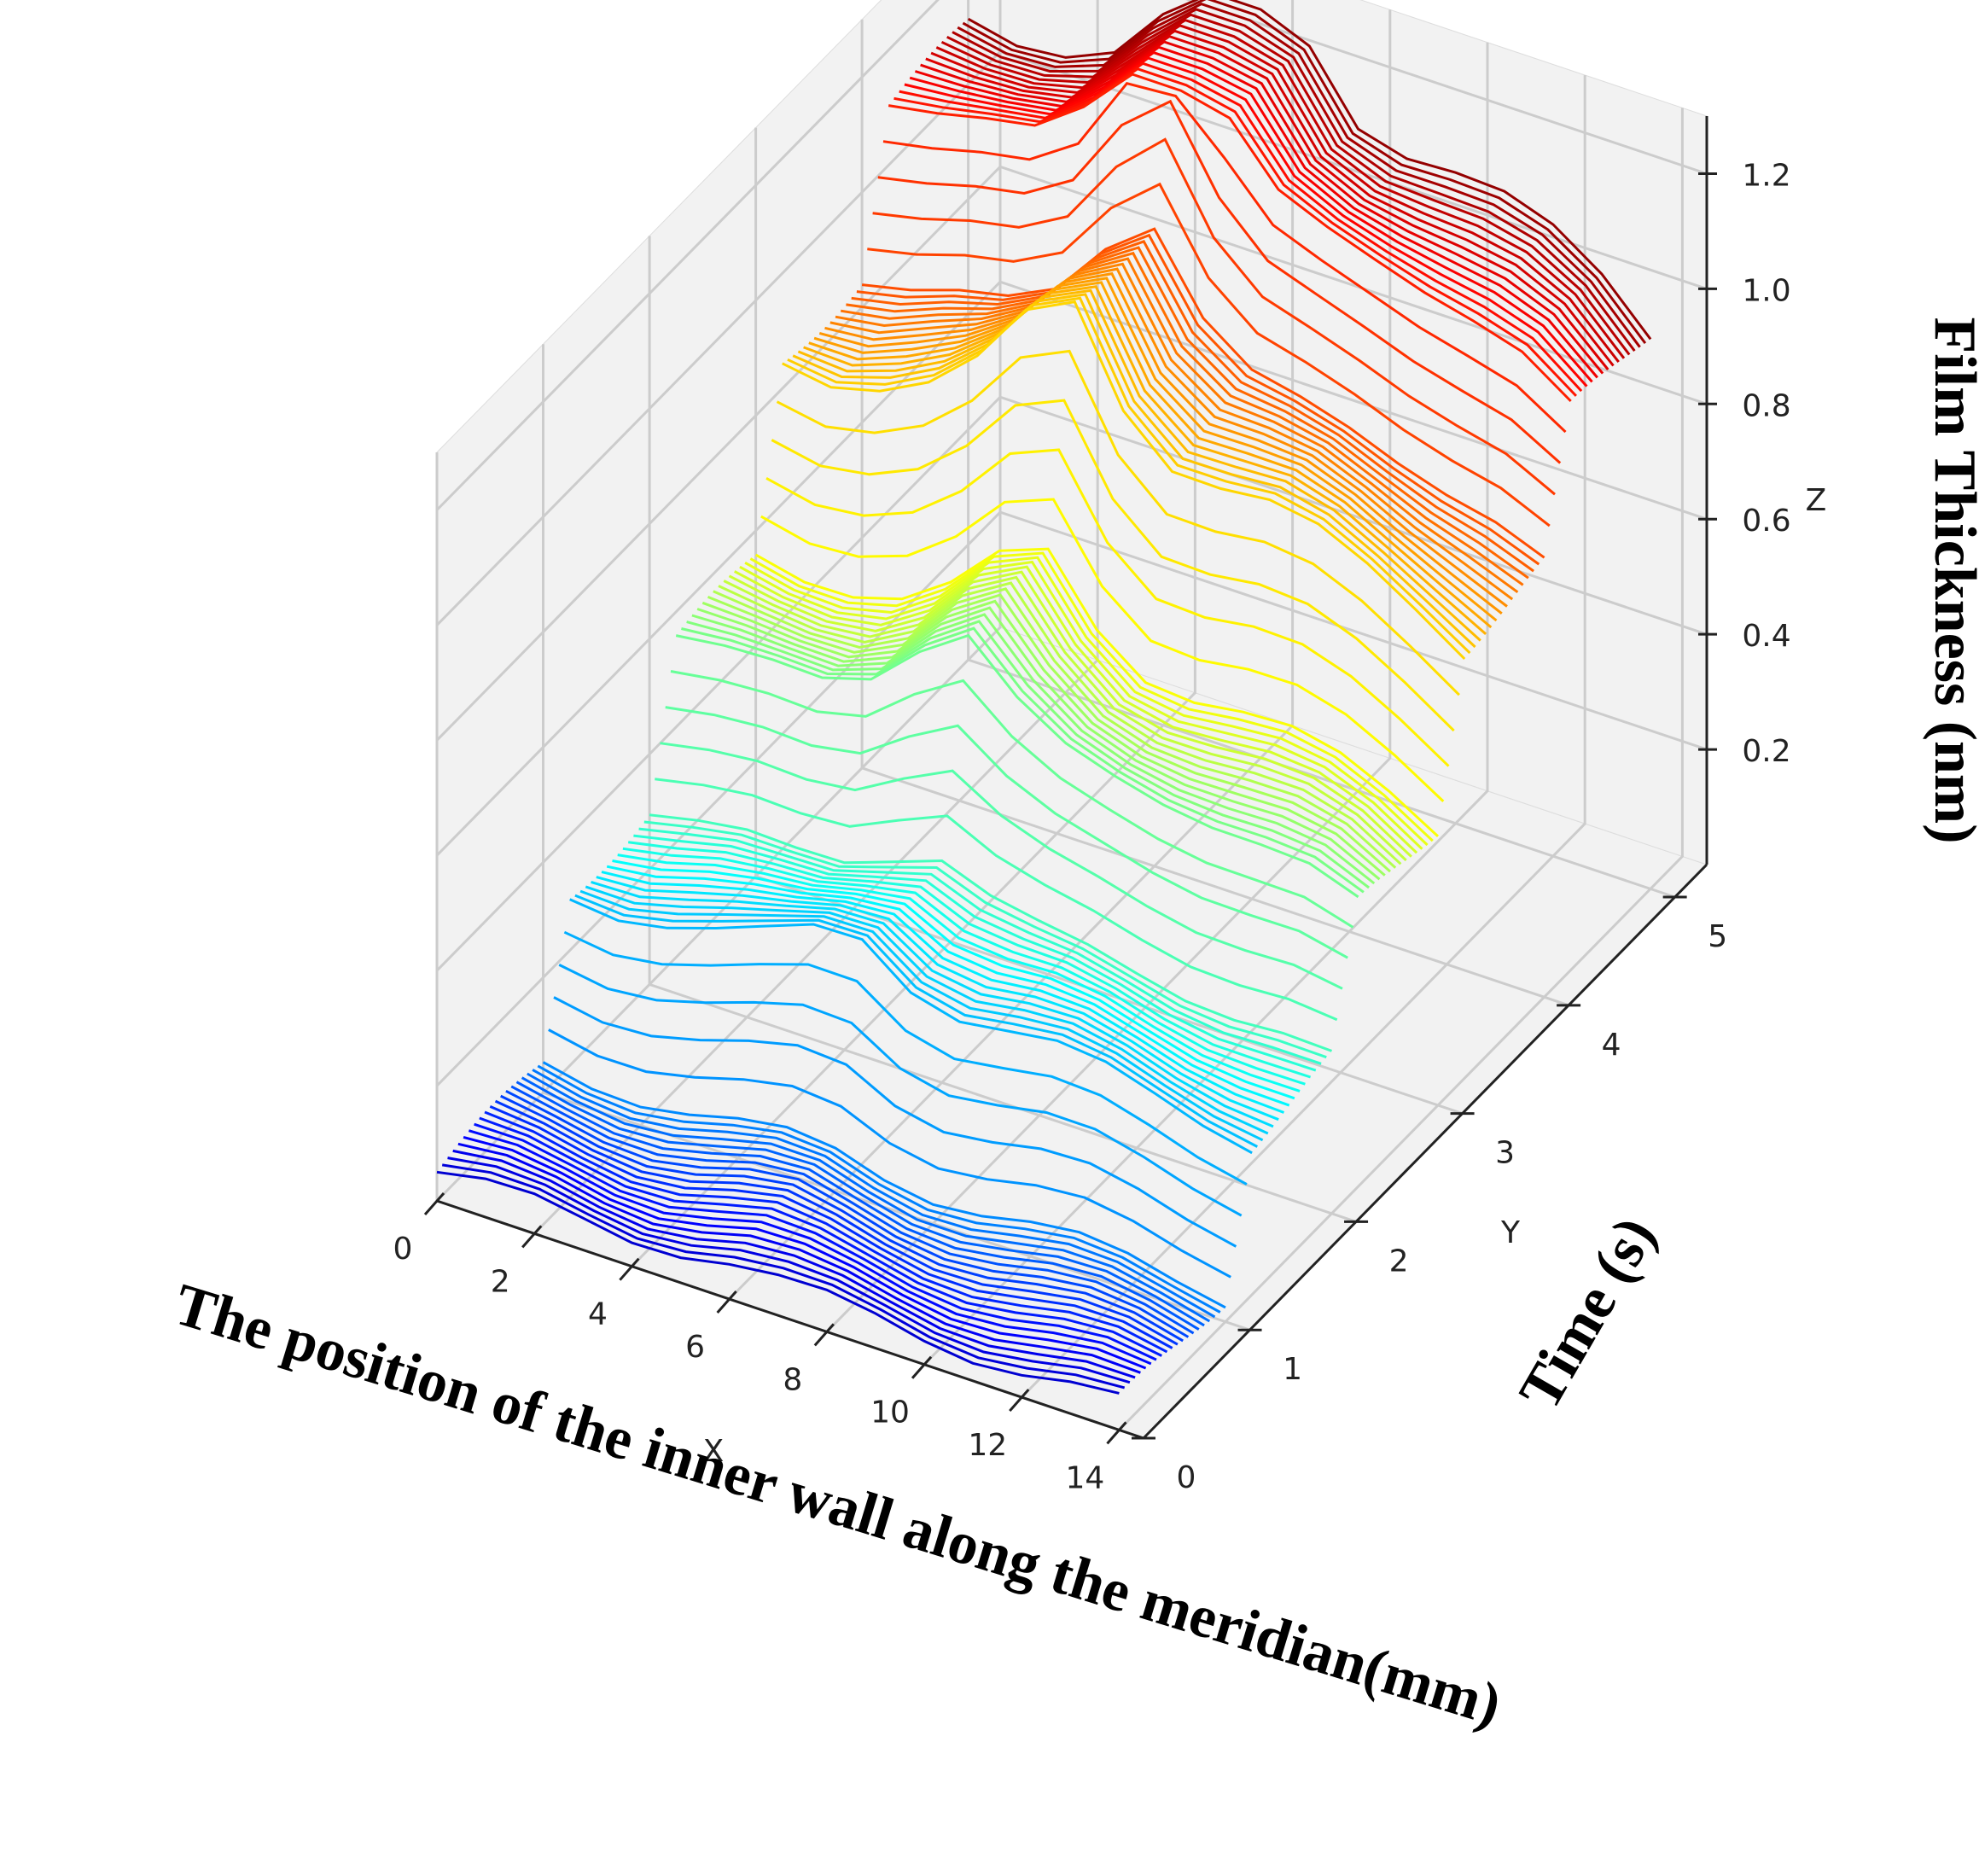 The width and height of the screenshot is (1979, 1876). What do you see at coordinates (1505, 1153) in the screenshot?
I see `y-tick-label: 3` at bounding box center [1505, 1153].